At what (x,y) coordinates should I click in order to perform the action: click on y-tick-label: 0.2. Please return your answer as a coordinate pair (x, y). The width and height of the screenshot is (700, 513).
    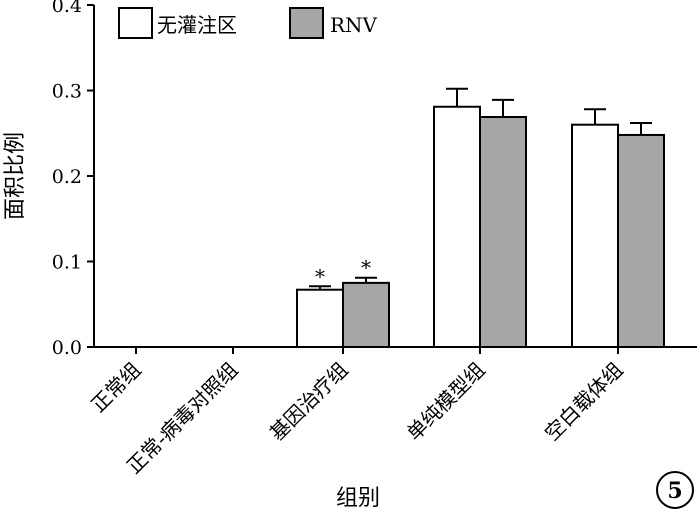
    Looking at the image, I should click on (67, 177).